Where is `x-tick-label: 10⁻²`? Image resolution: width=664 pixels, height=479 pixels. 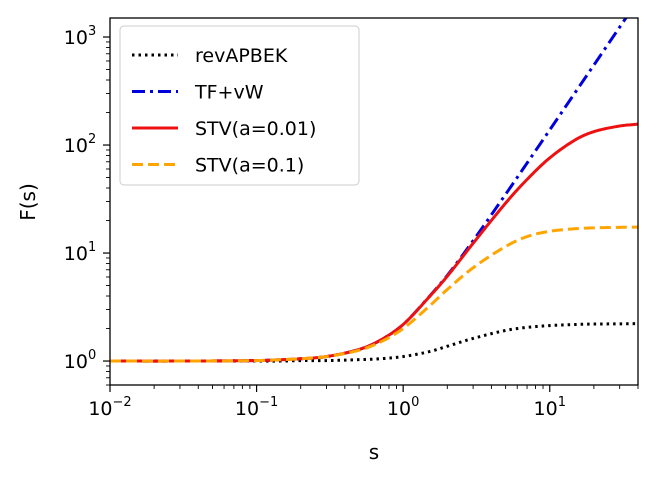 x-tick-label: 10⁻² is located at coordinates (109, 407).